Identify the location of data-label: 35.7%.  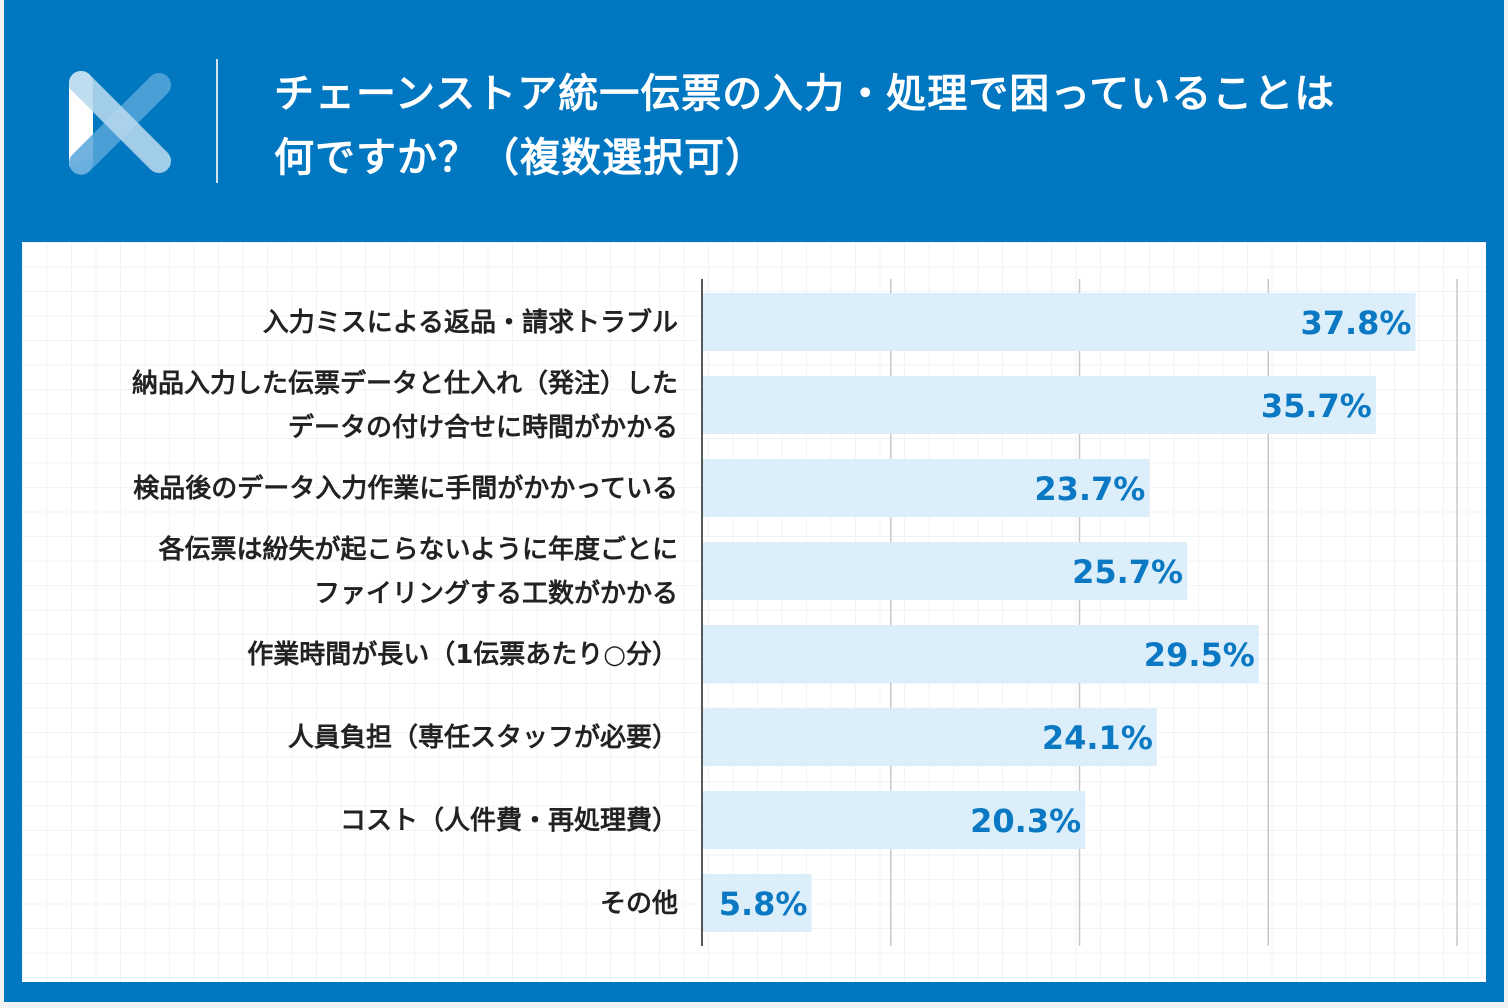
(1316, 406).